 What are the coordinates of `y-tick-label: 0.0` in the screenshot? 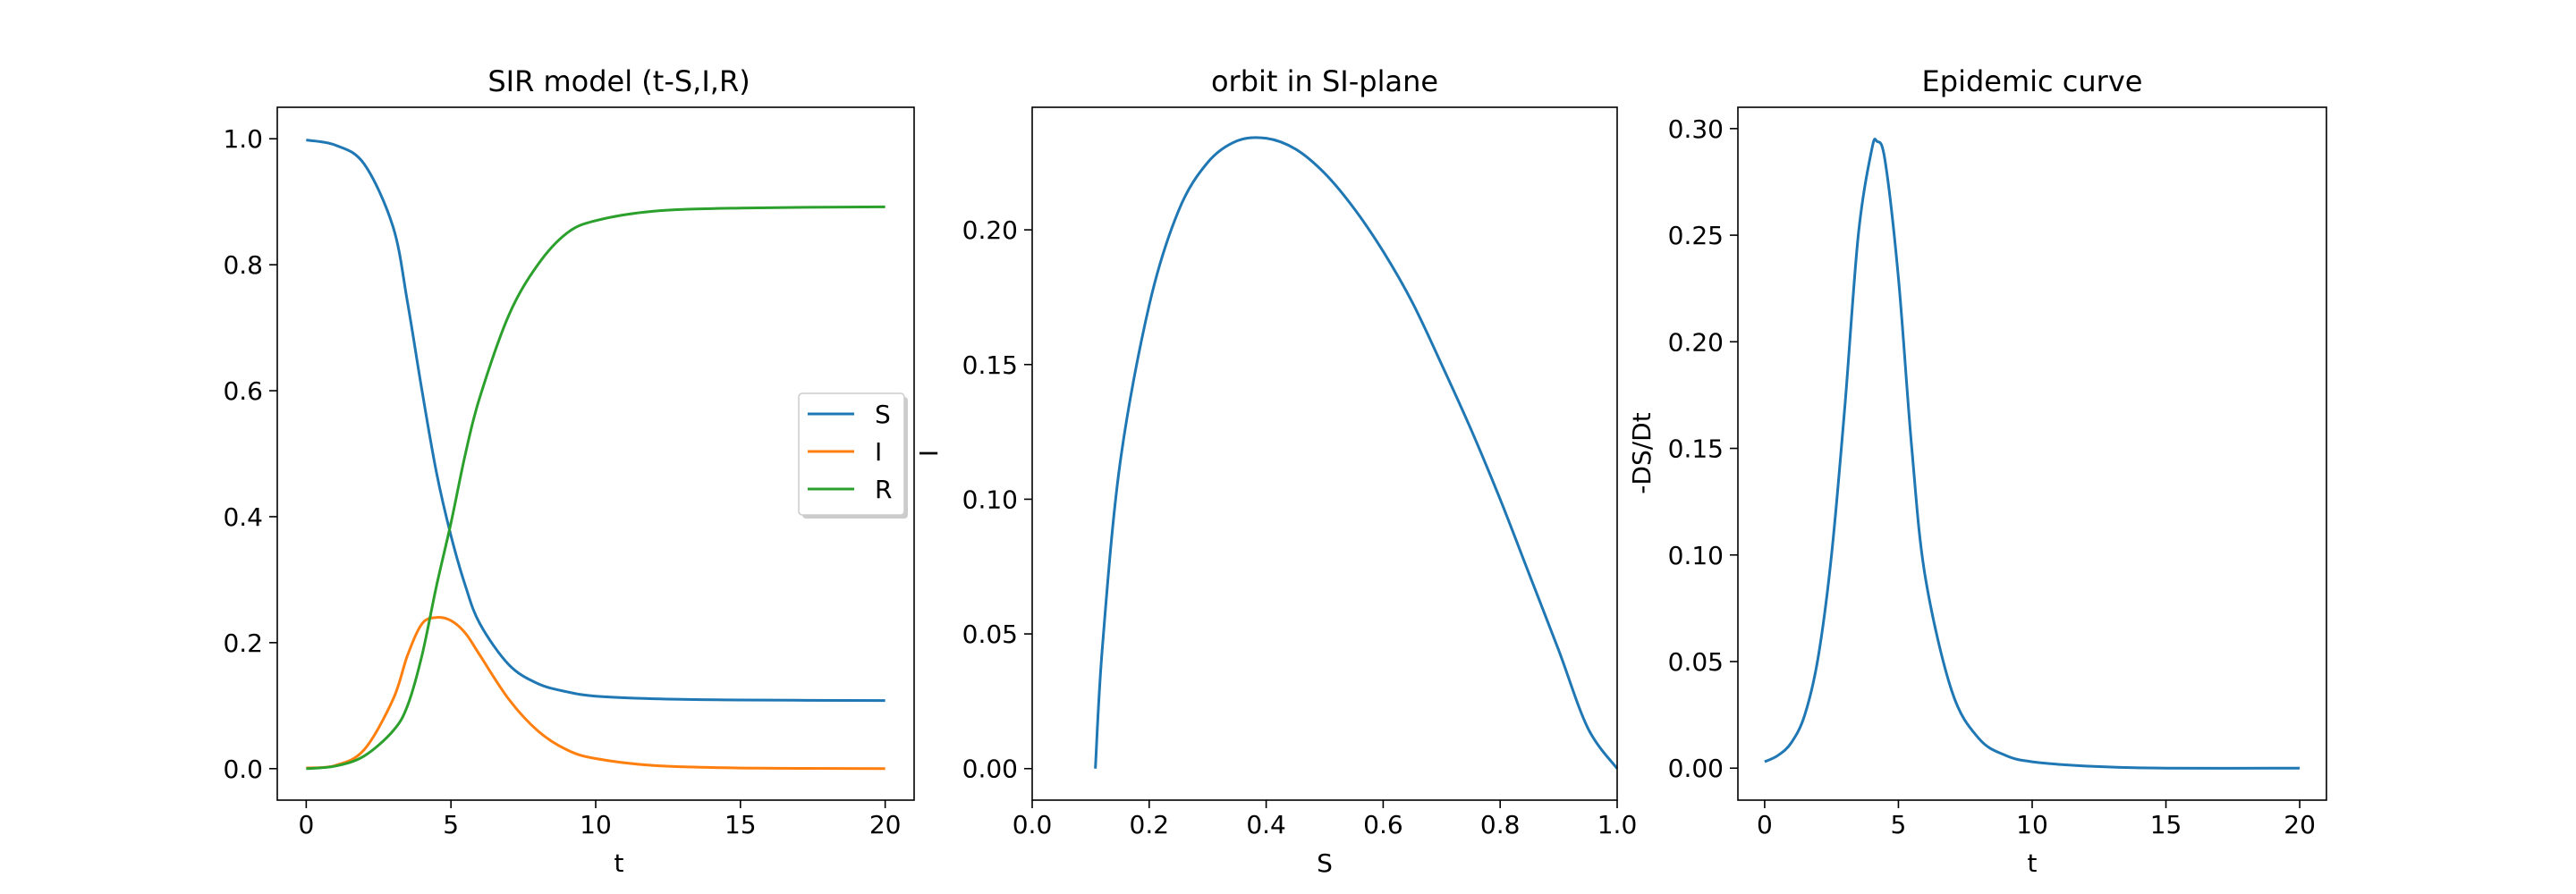 It's located at (243, 769).